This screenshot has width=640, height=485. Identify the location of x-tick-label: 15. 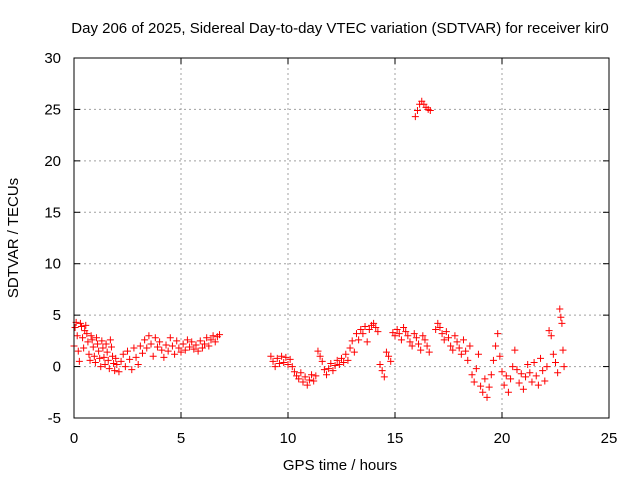
(395, 438).